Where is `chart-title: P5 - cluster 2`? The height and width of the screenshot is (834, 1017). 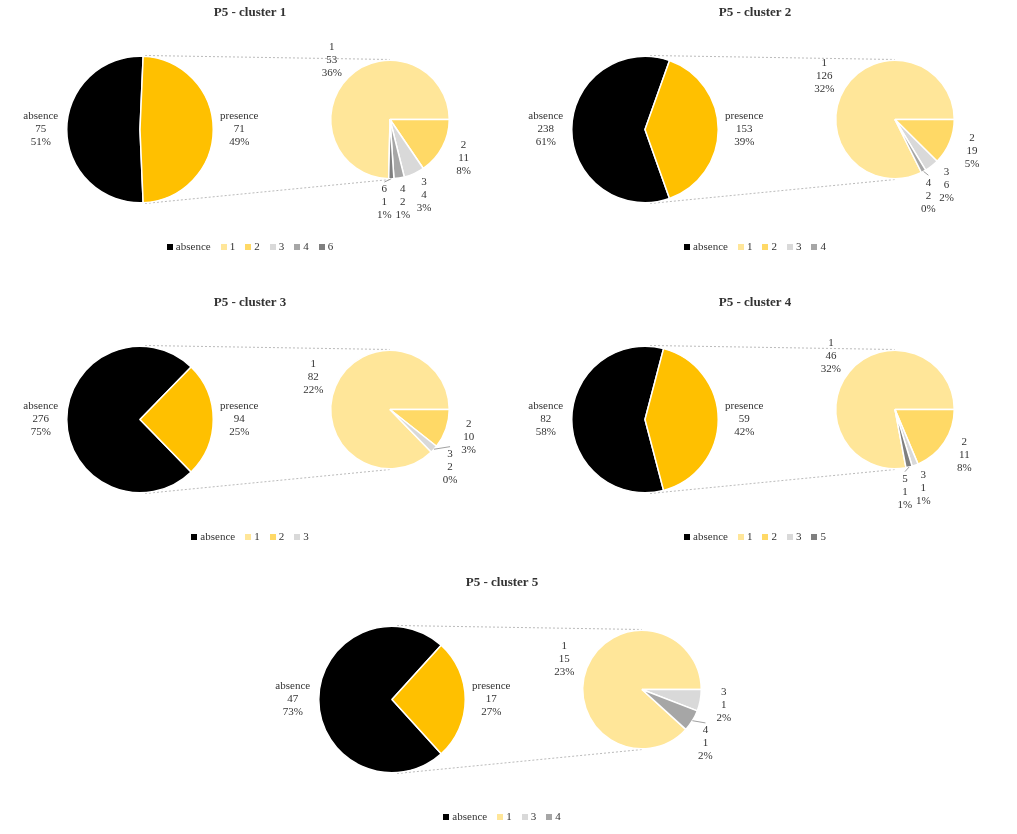
chart-title: P5 - cluster 2 is located at coordinates (755, 12).